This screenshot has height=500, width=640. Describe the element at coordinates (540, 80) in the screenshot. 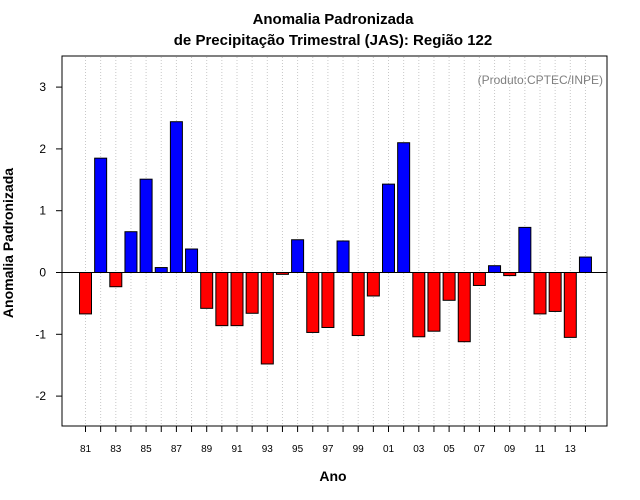

I see `source-annotation: (Produto:CPTEC/INPE)` at that location.